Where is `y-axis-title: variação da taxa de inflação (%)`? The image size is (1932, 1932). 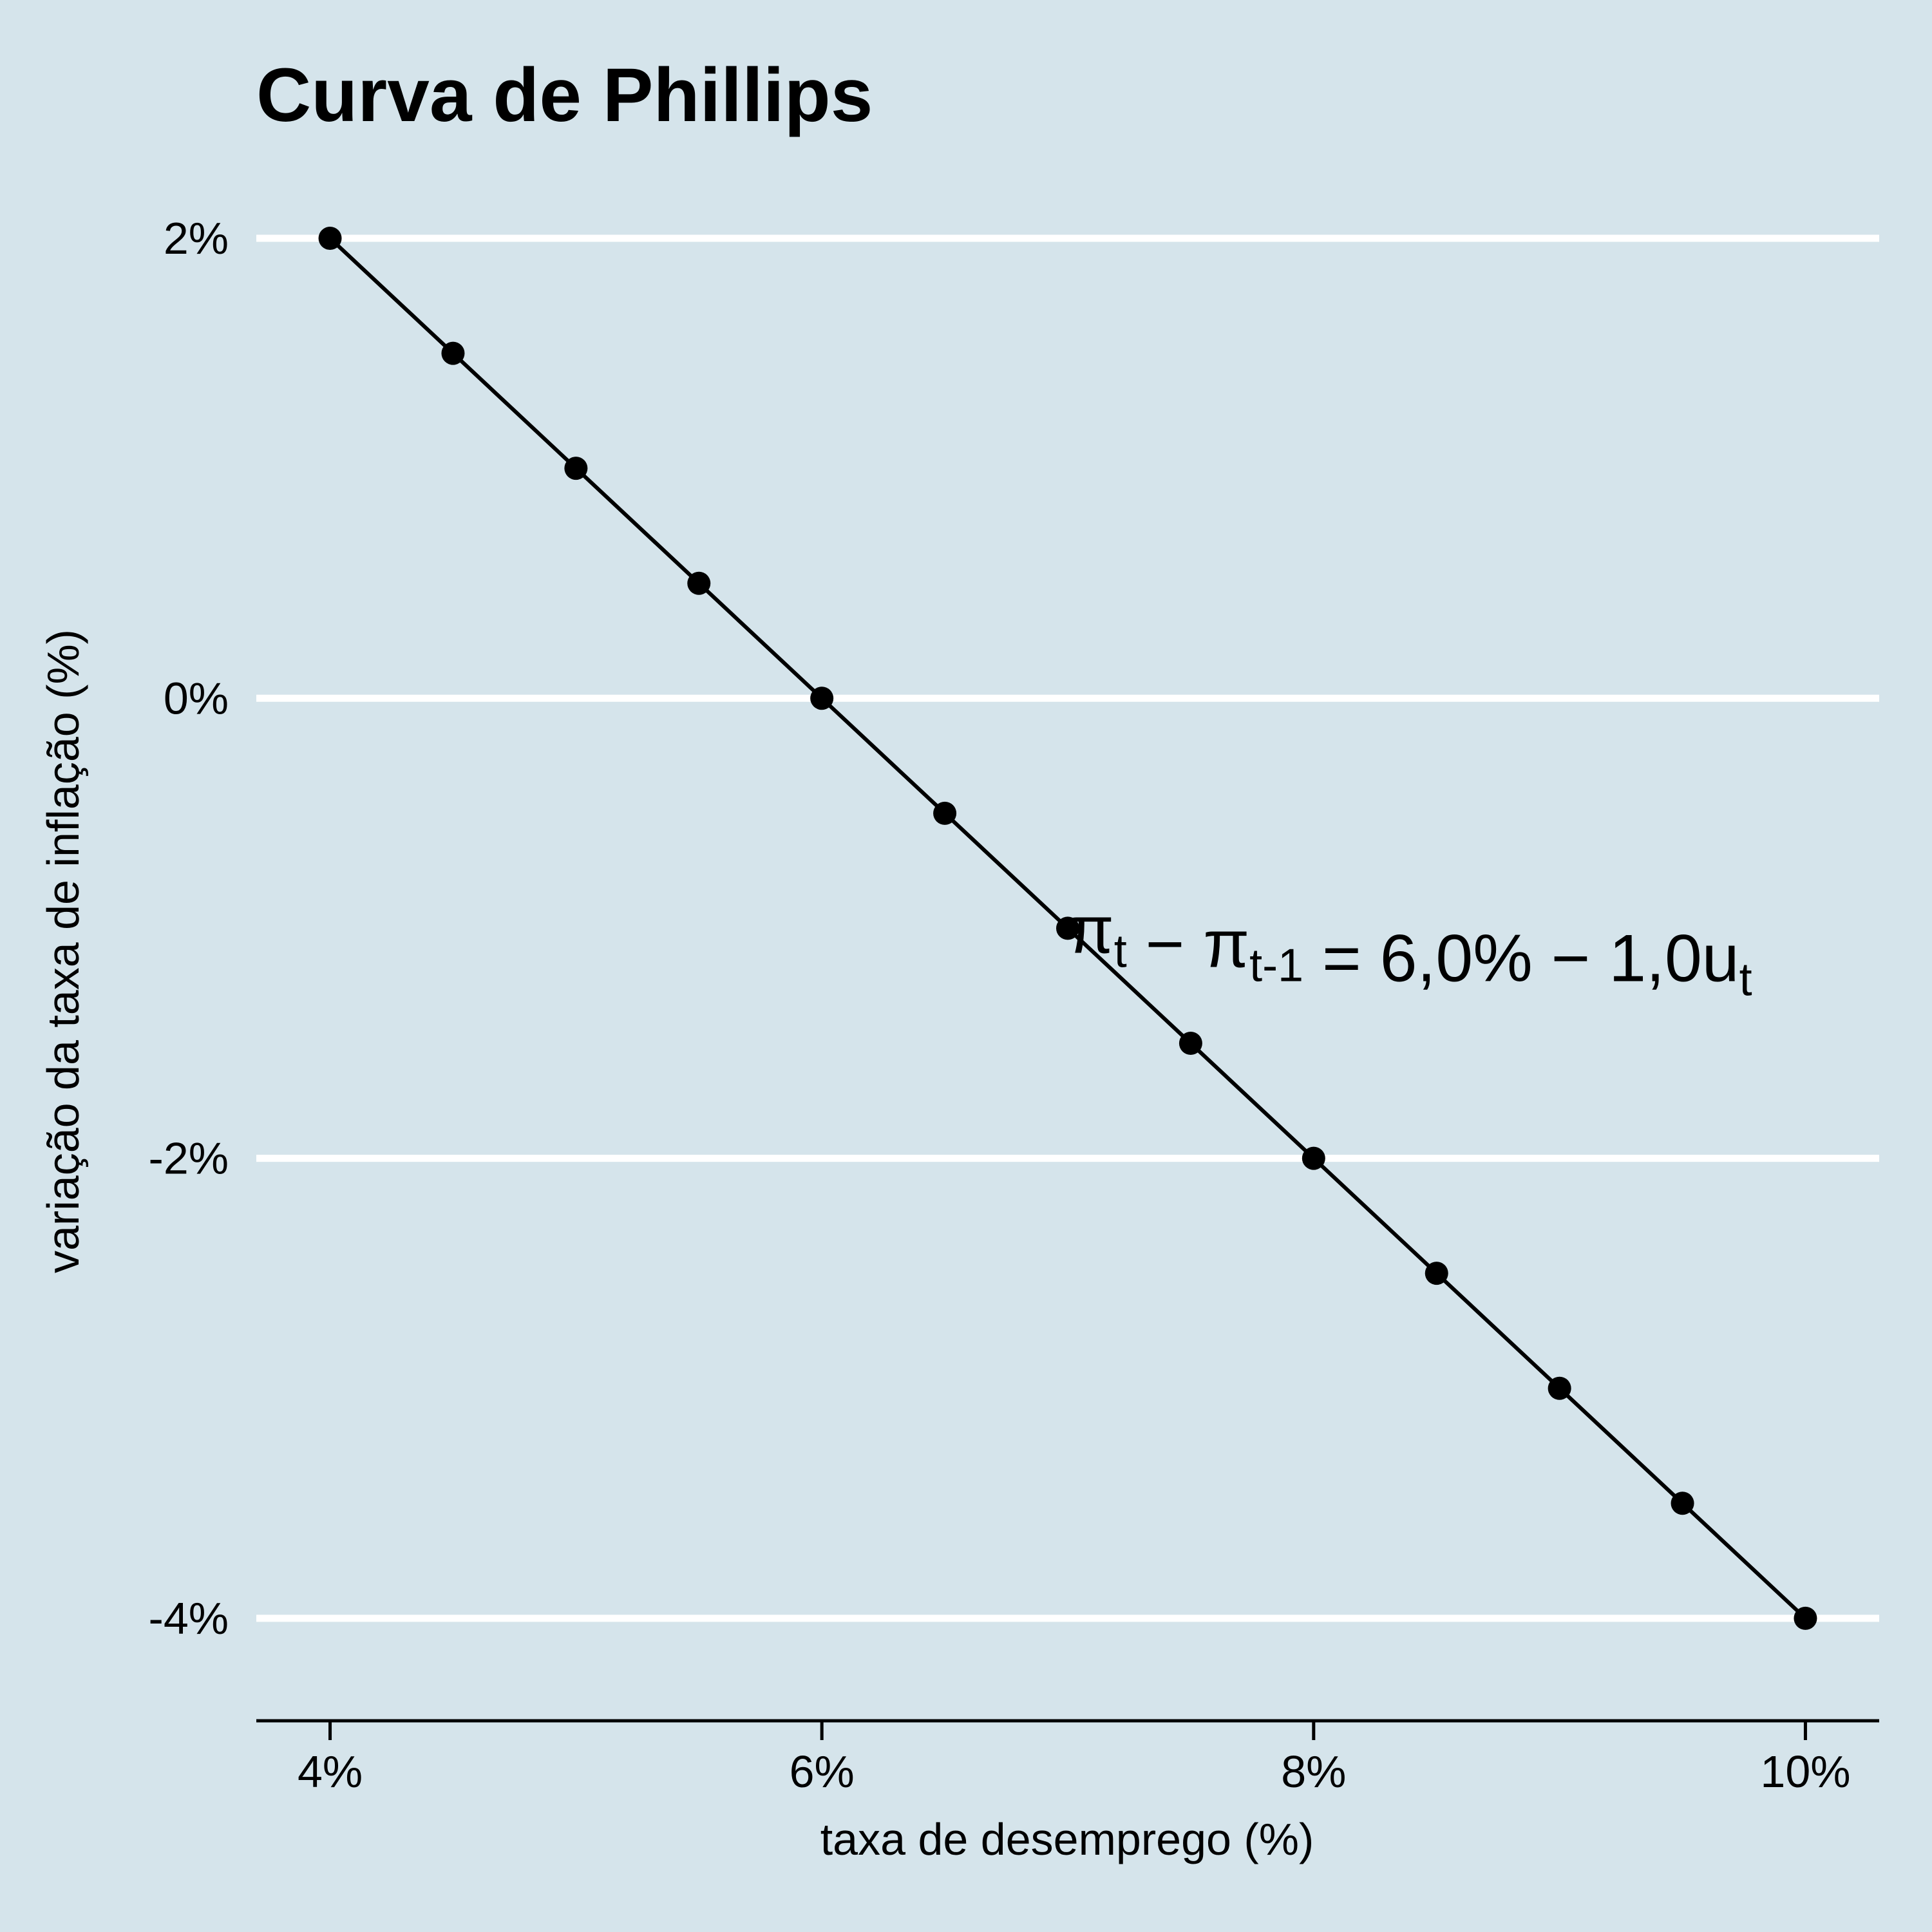
y-axis-title: variação da taxa de inflação (%) is located at coordinates (63, 951).